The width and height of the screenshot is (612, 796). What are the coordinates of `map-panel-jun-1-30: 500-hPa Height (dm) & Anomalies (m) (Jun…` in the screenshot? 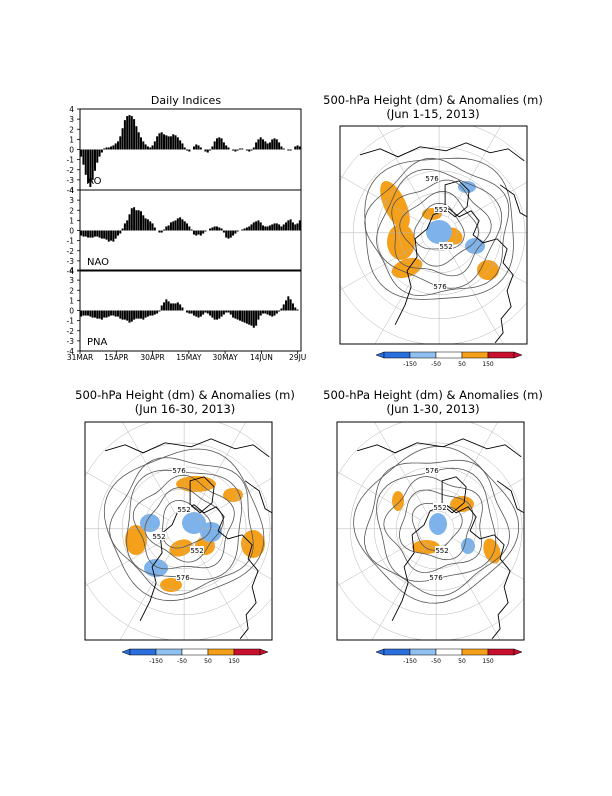 It's located at (433, 526).